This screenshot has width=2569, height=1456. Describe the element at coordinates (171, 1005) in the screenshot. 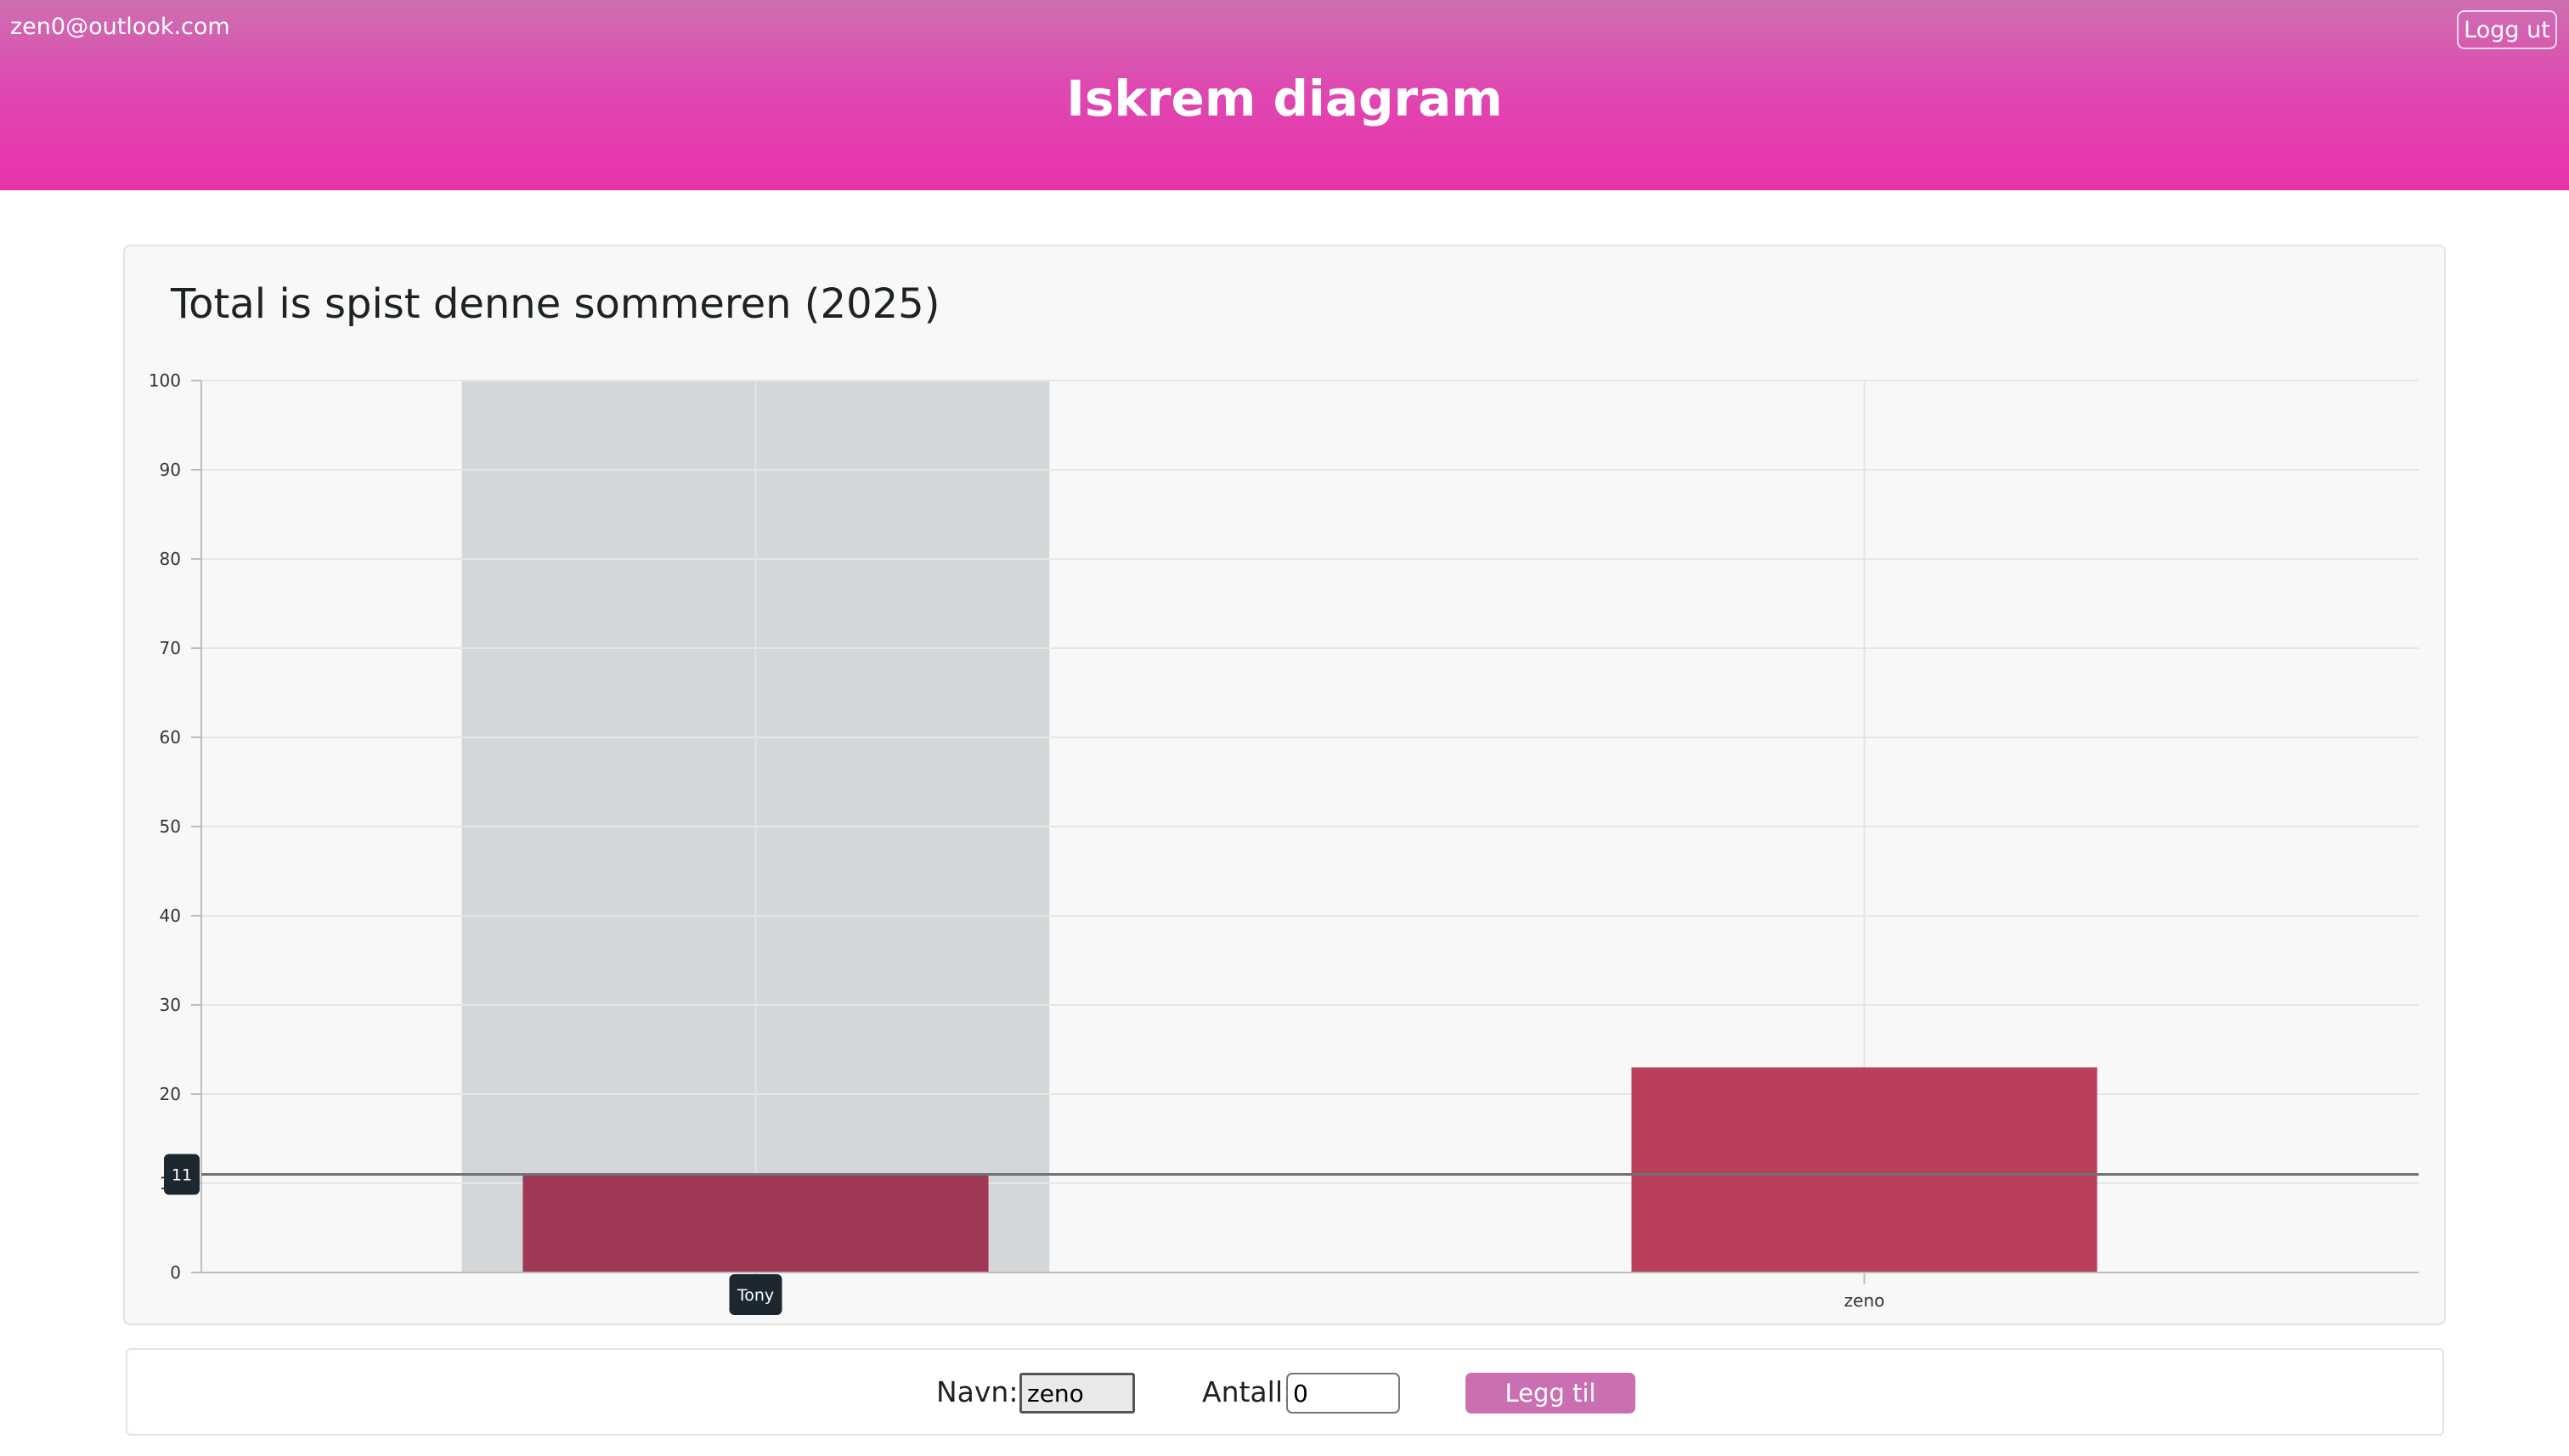

I see `y-tick-label: 30` at that location.